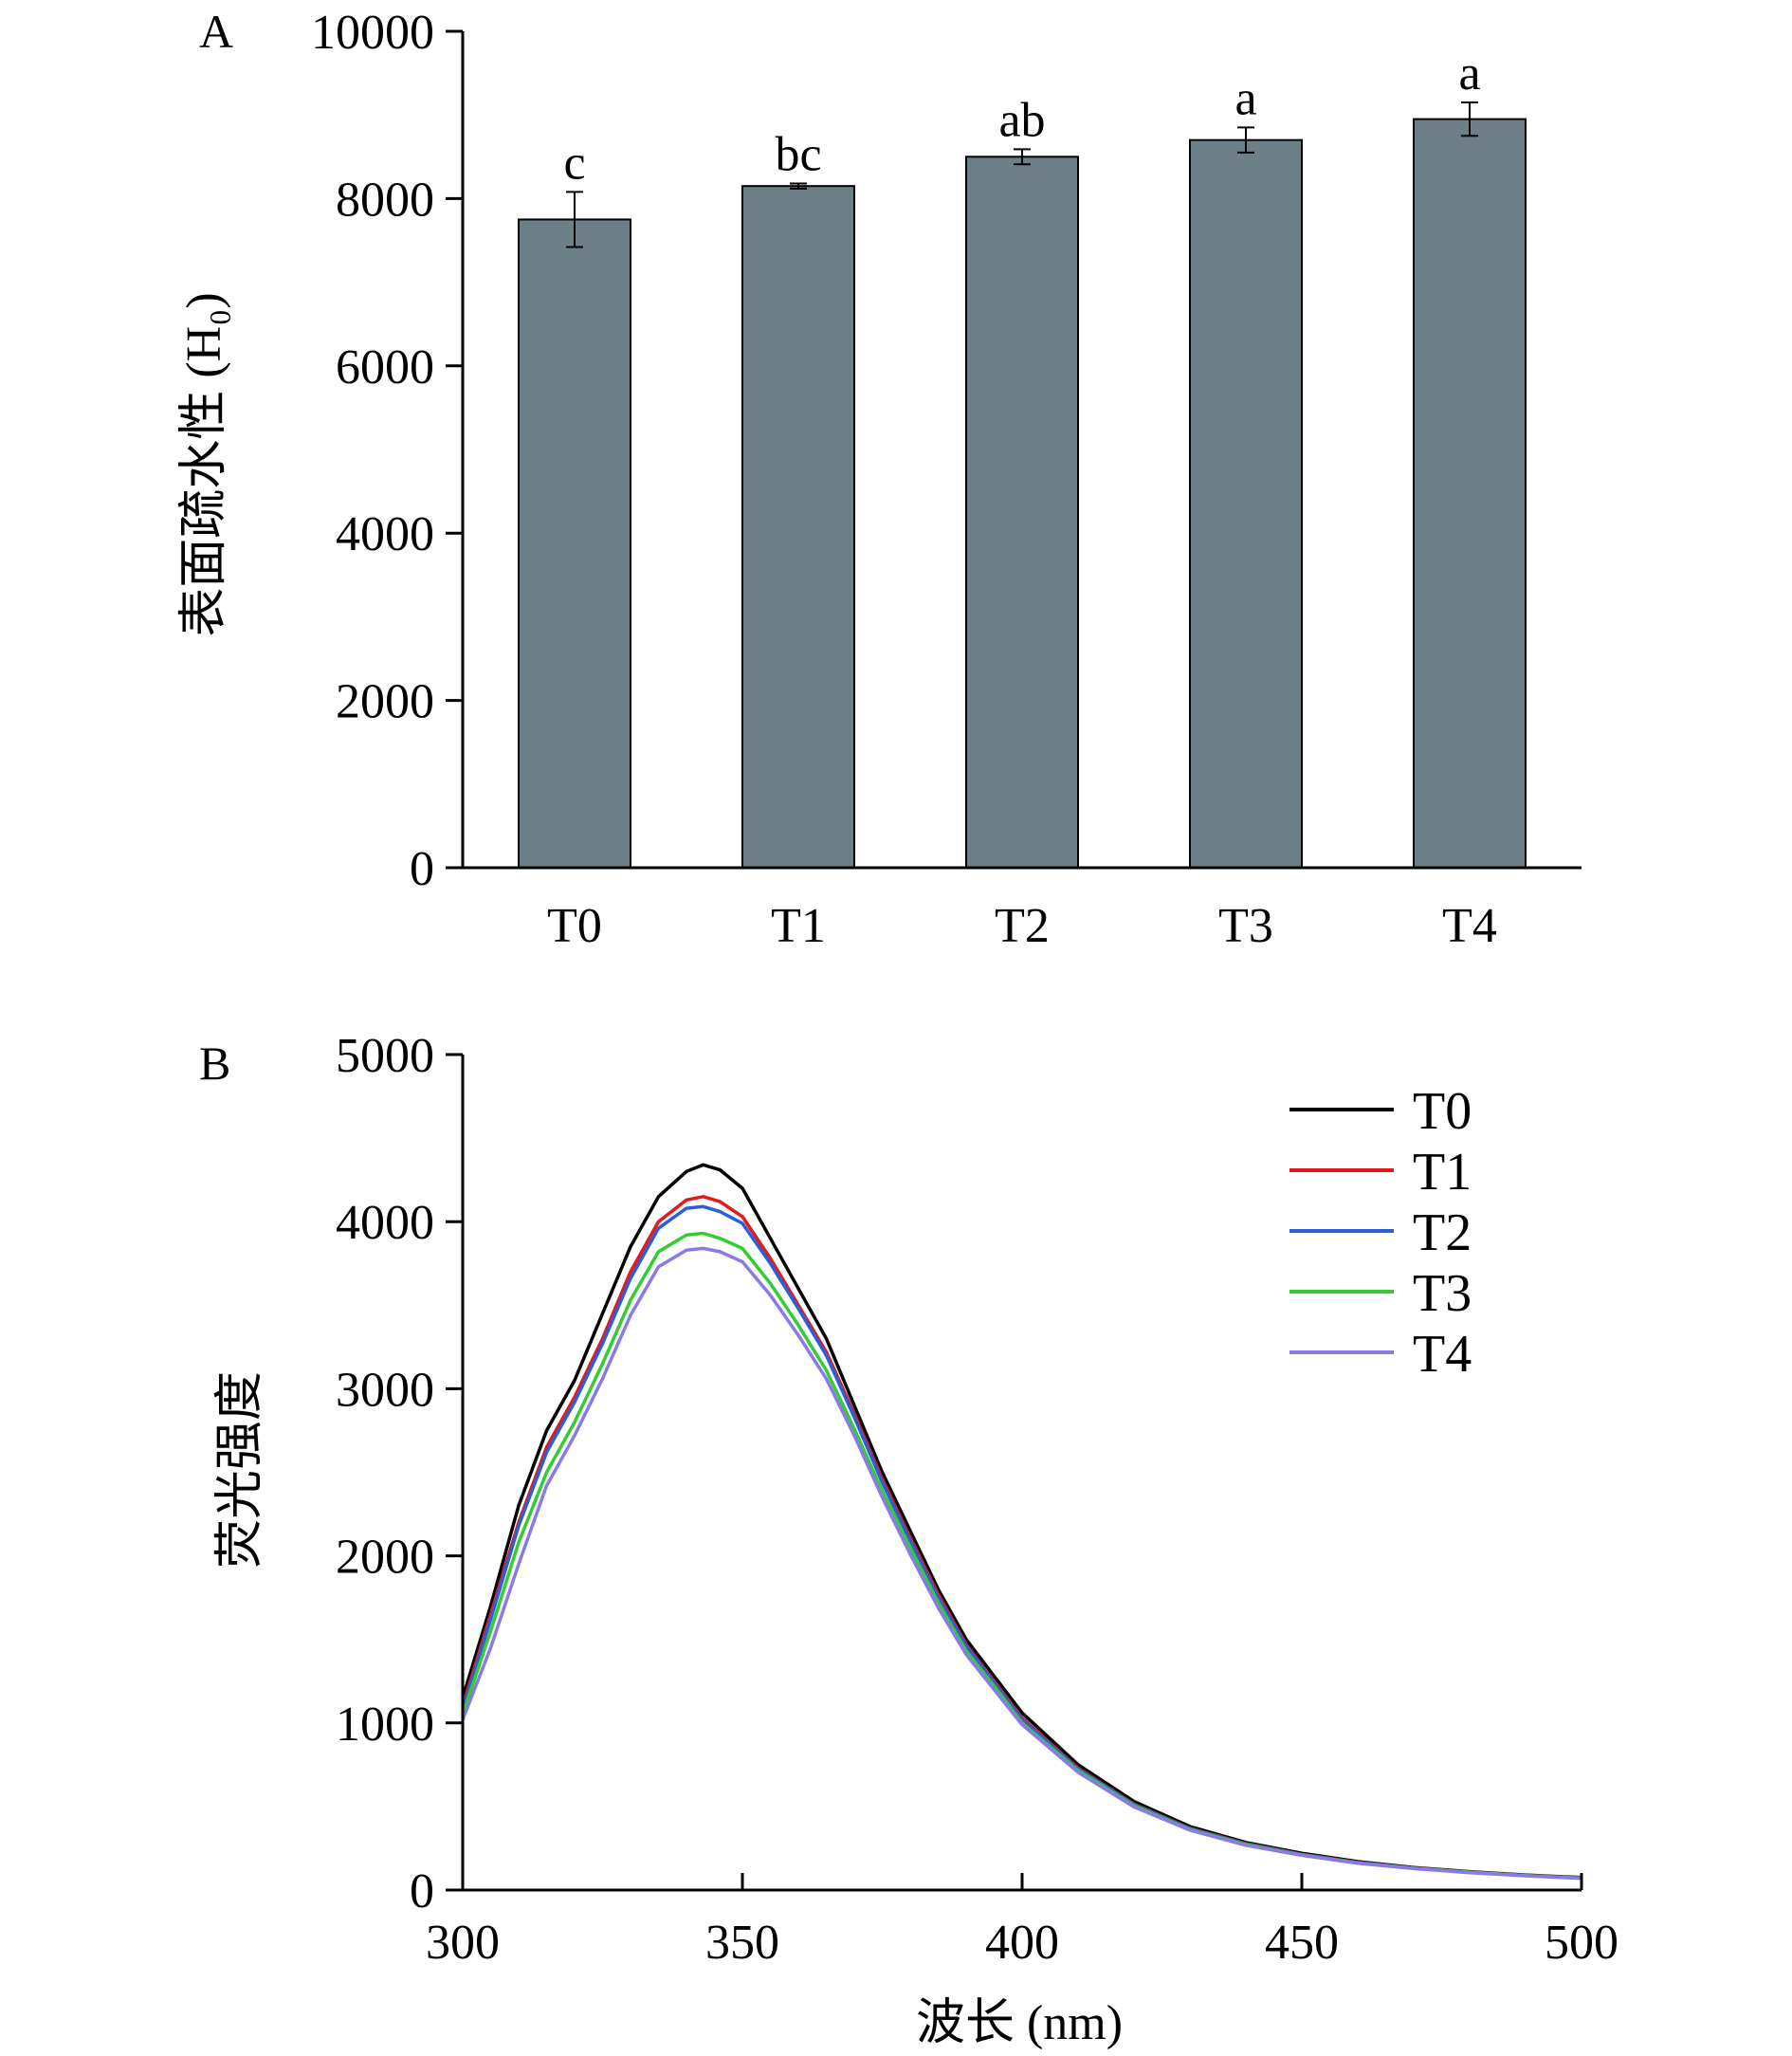 The width and height of the screenshot is (1792, 2056). I want to click on bar-T2, so click(1022, 513).